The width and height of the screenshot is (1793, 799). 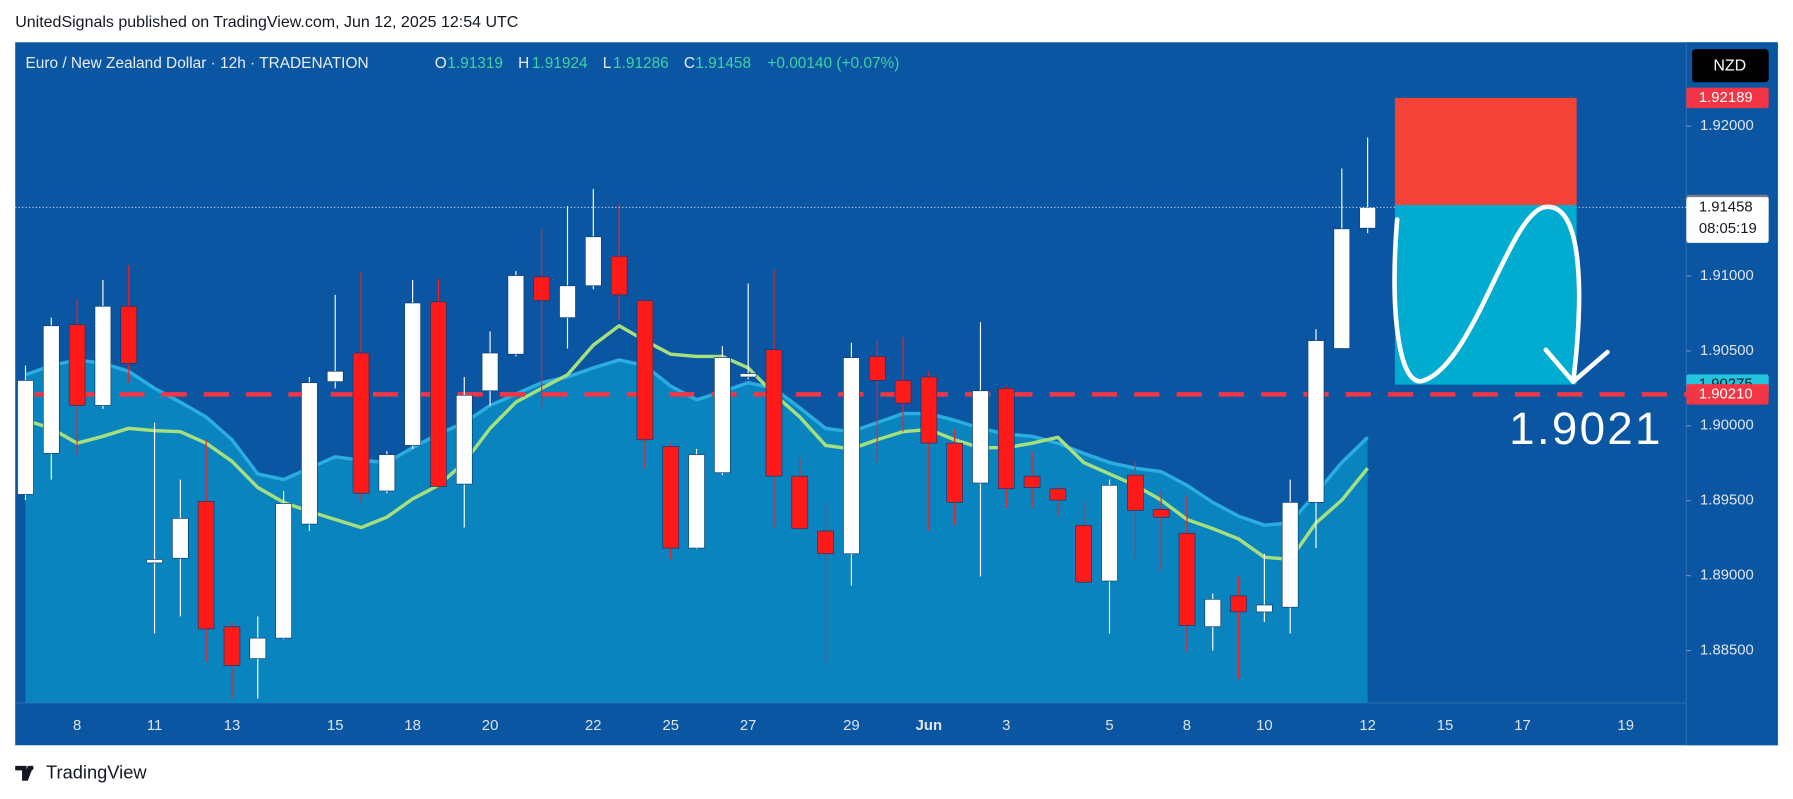 What do you see at coordinates (1625, 726) in the screenshot?
I see `x-tick-label: 19` at bounding box center [1625, 726].